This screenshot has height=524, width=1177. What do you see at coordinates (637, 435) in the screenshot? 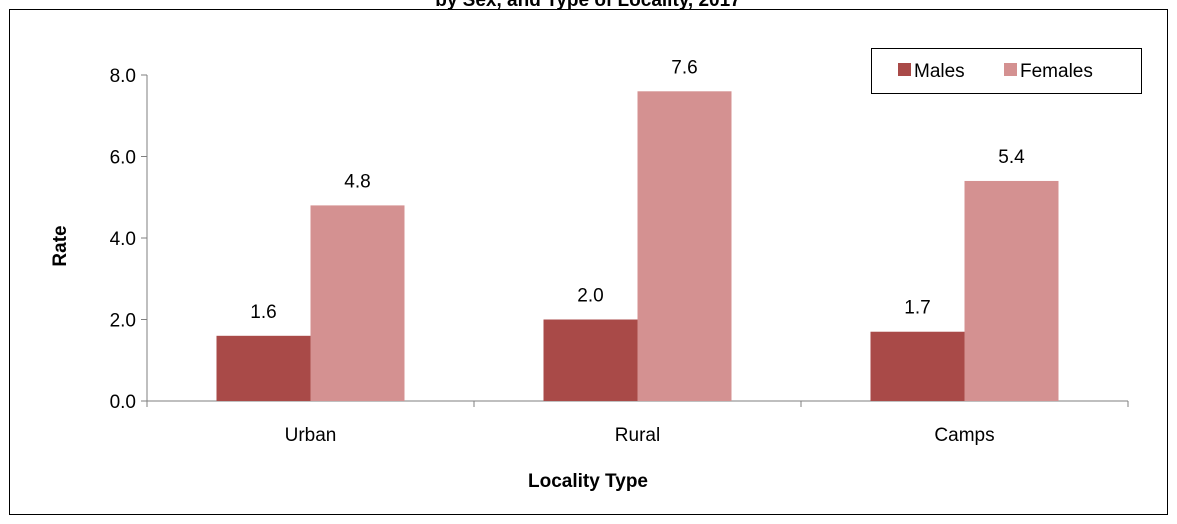
I see `x-tick-label: Rural` at bounding box center [637, 435].